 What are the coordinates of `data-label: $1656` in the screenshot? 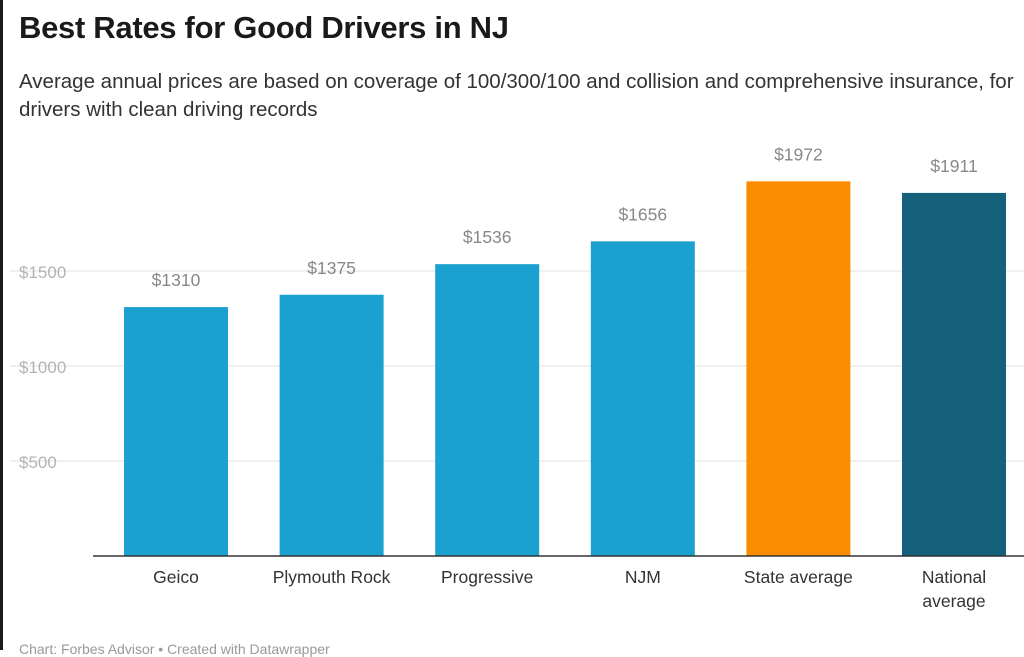 It's located at (642, 214).